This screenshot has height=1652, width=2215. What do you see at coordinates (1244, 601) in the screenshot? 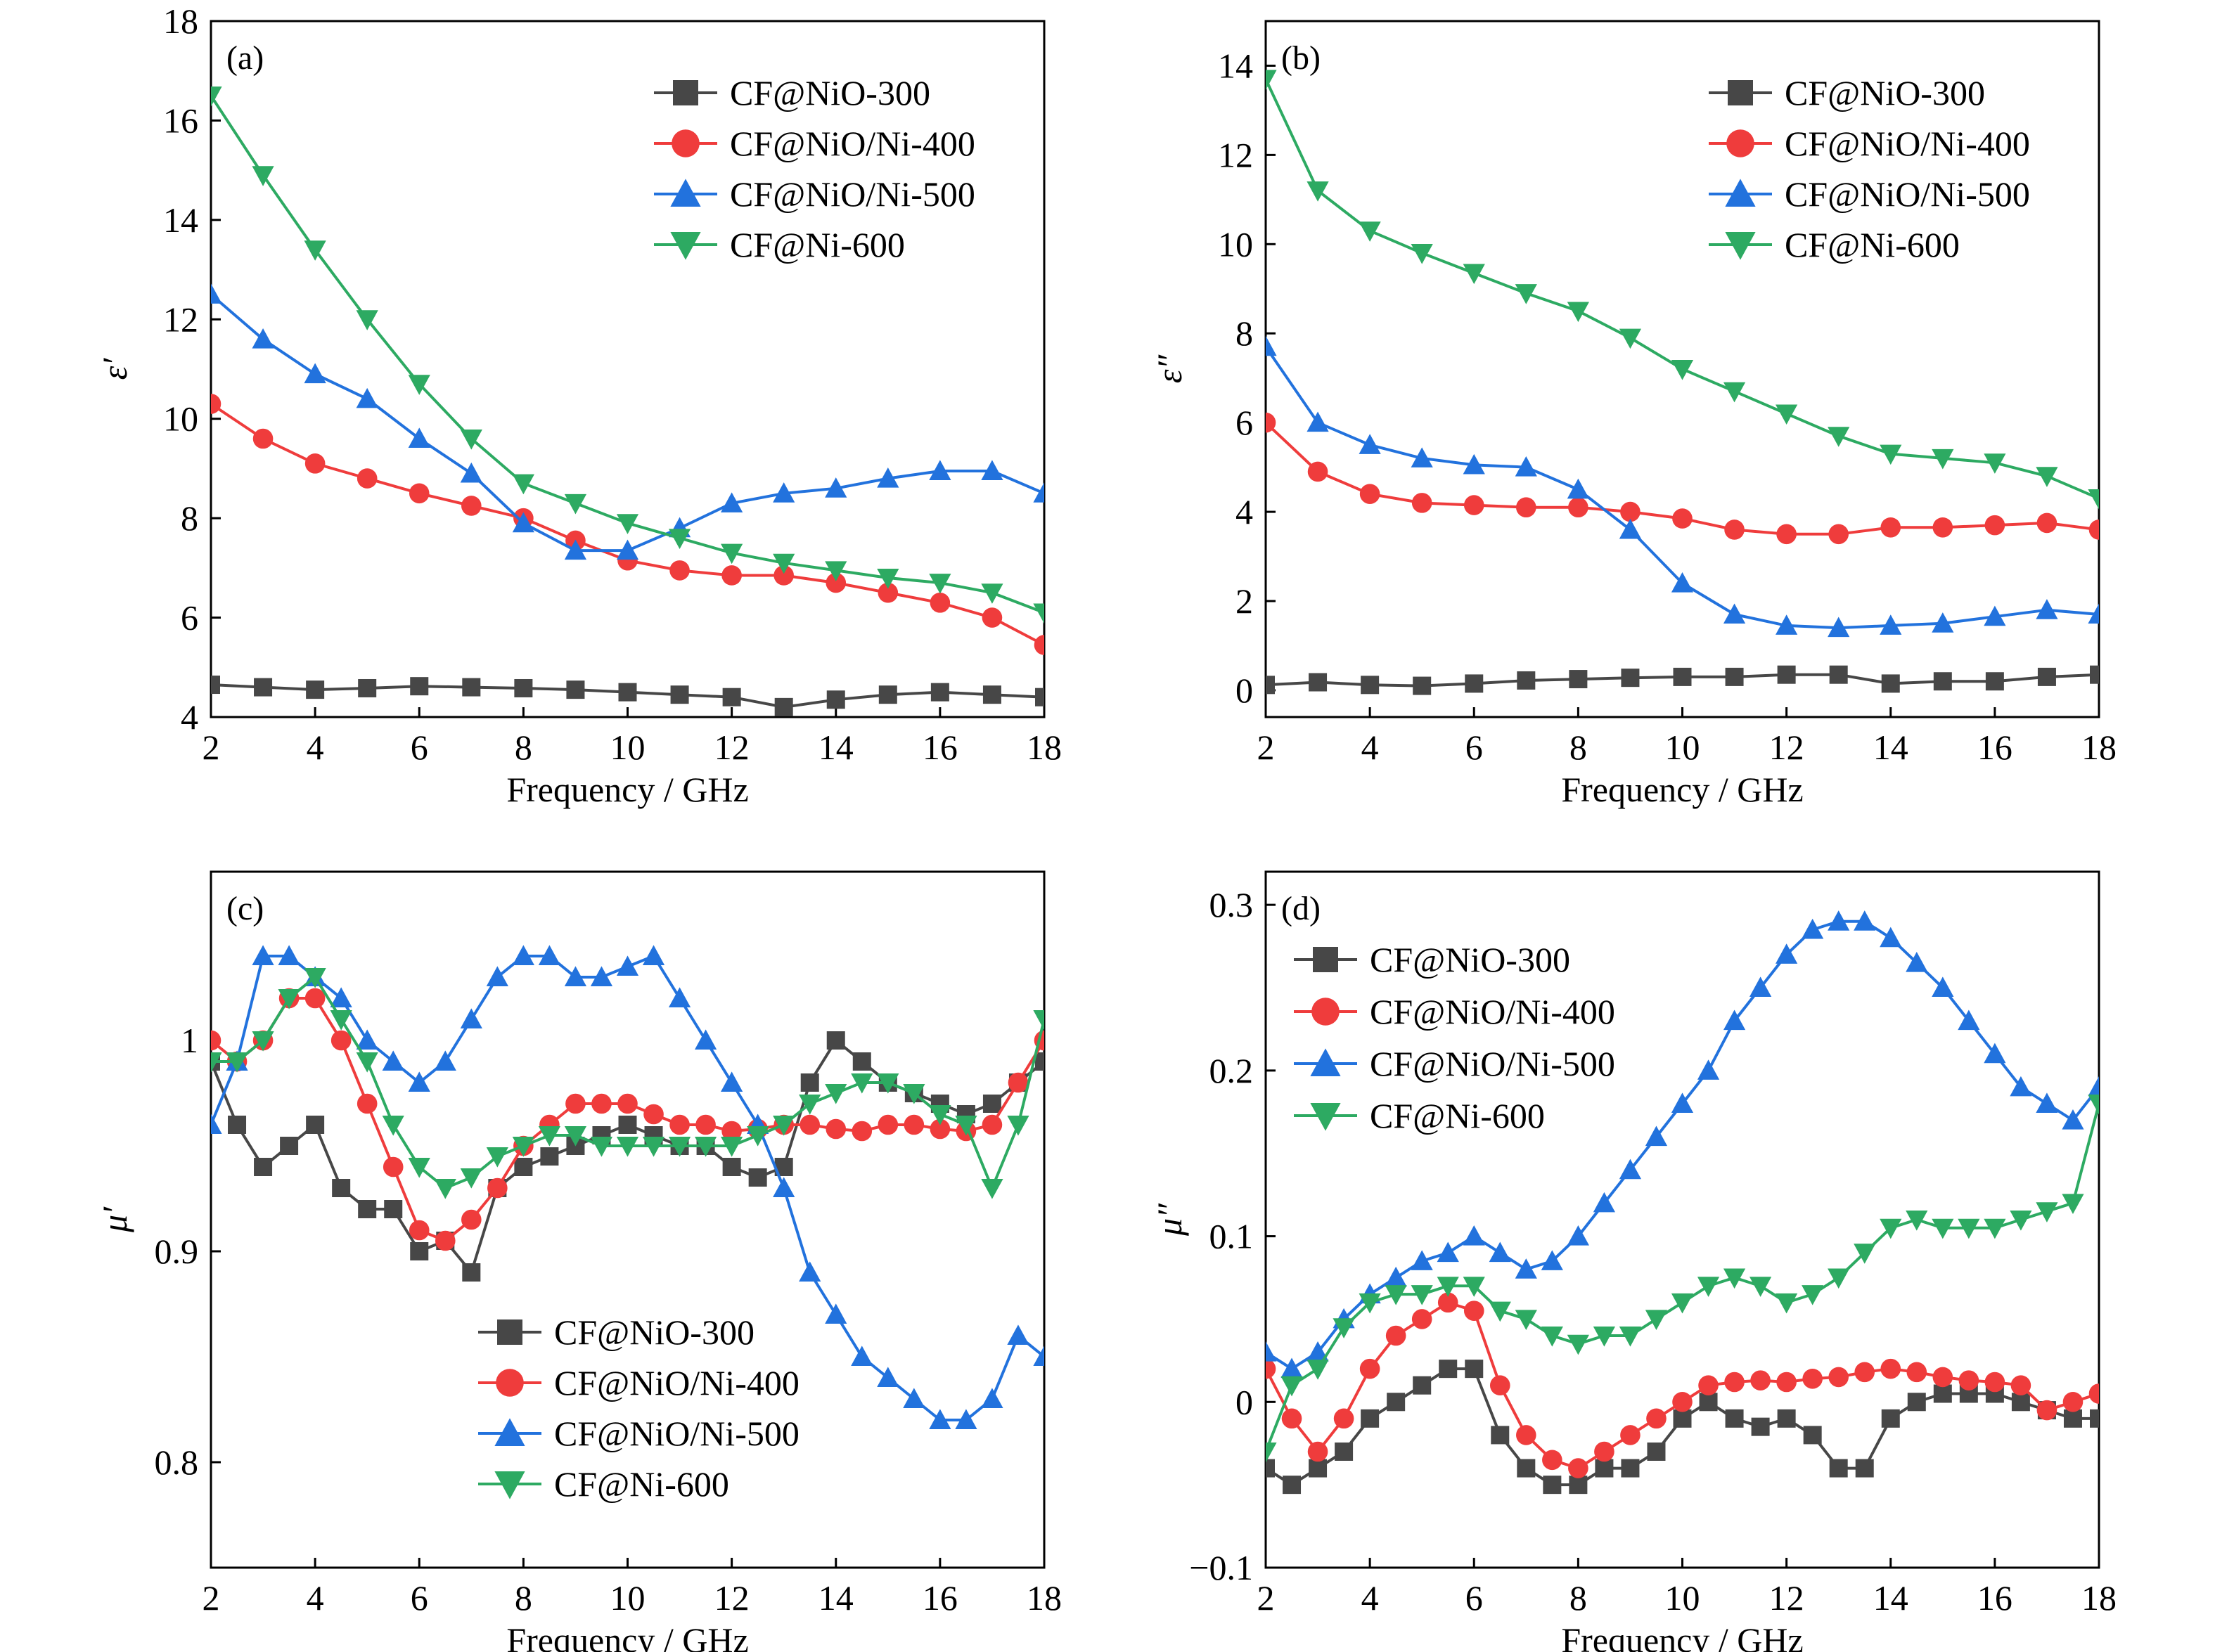
I see `y-tick-label: 2` at bounding box center [1244, 601].